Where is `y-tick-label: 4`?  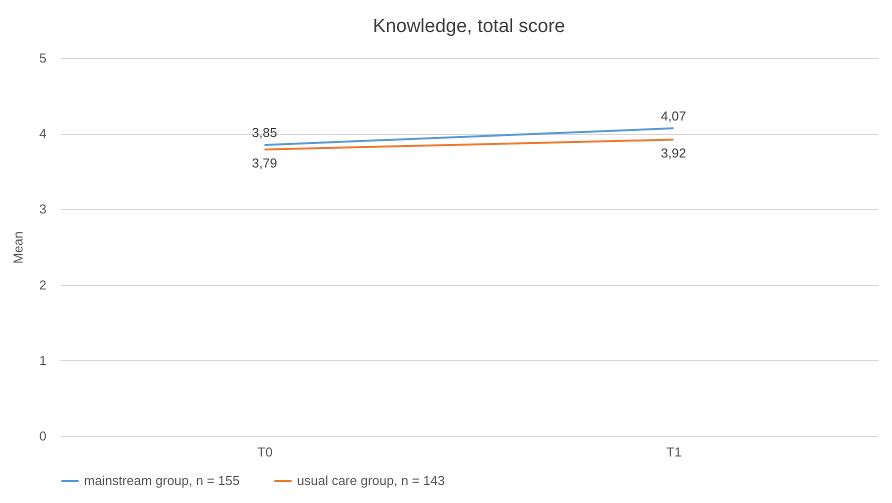 y-tick-label: 4 is located at coordinates (42, 134).